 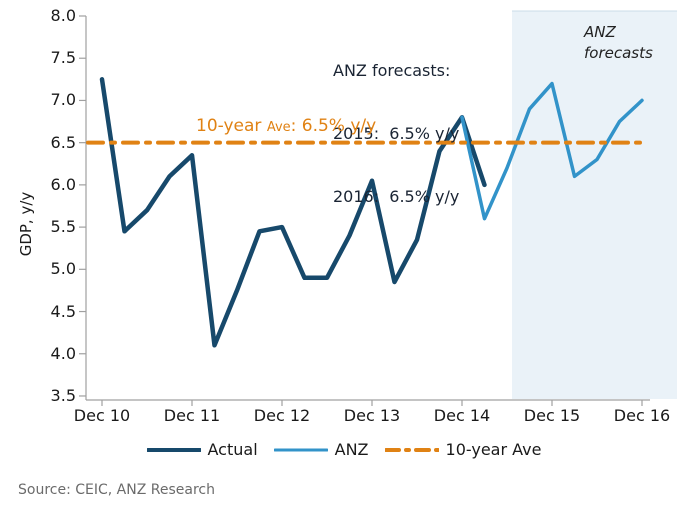 I want to click on actual-line-swatch, so click(x=173, y=449).